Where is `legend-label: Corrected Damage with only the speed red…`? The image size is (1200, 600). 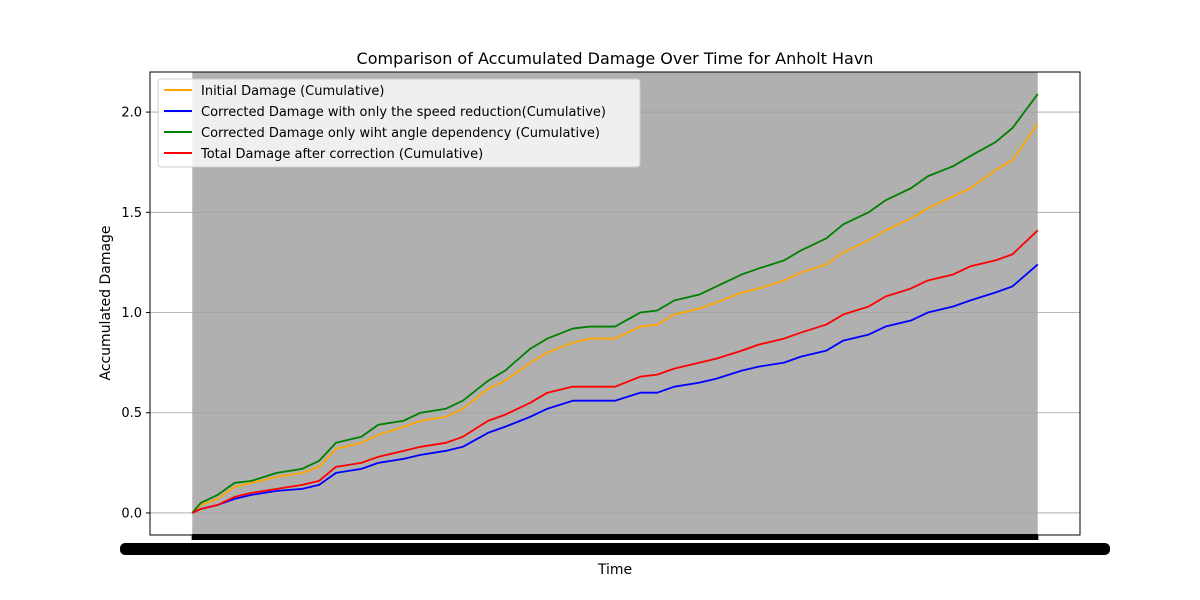
legend-label: Corrected Damage with only the speed red… is located at coordinates (403, 112).